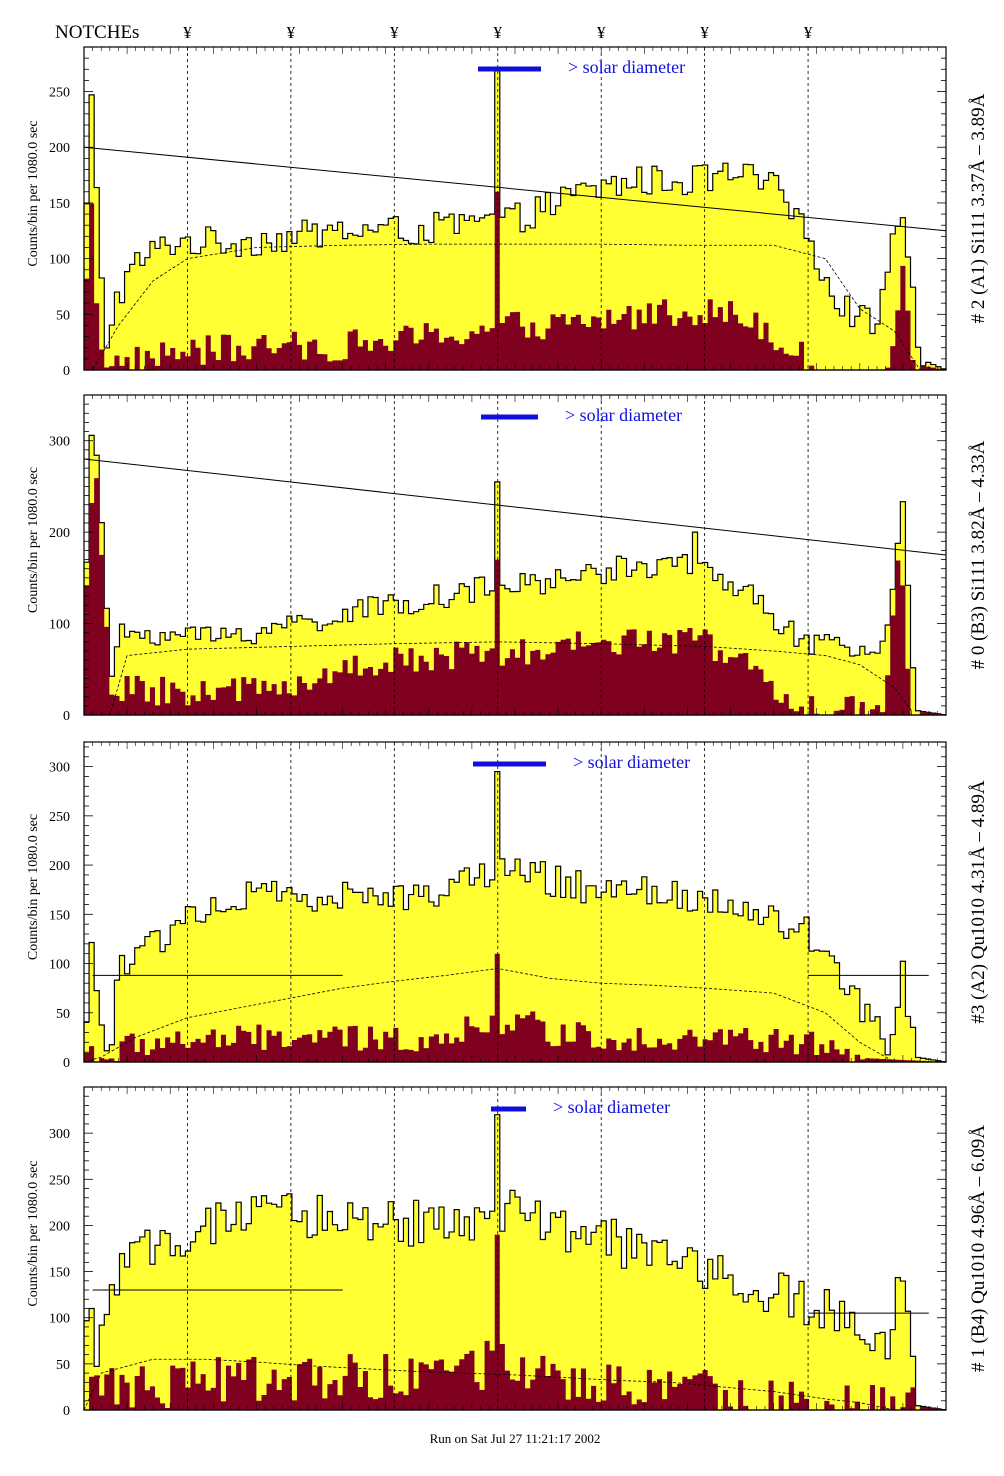 The image size is (1004, 1476). Describe the element at coordinates (978, 902) in the screenshot. I see `panel-label: #3 (A2) Qu1010 4.31Å – 4.89Å` at that location.